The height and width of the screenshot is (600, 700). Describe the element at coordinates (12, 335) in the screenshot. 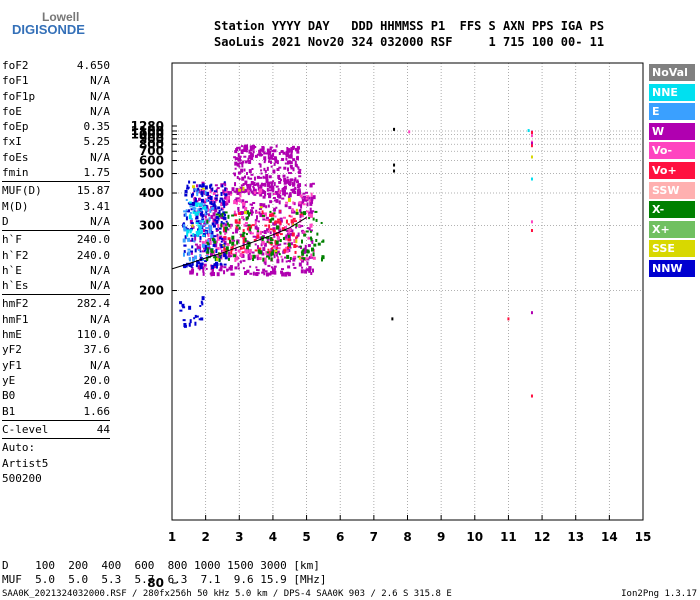

I see `param-name: hmE` at that location.